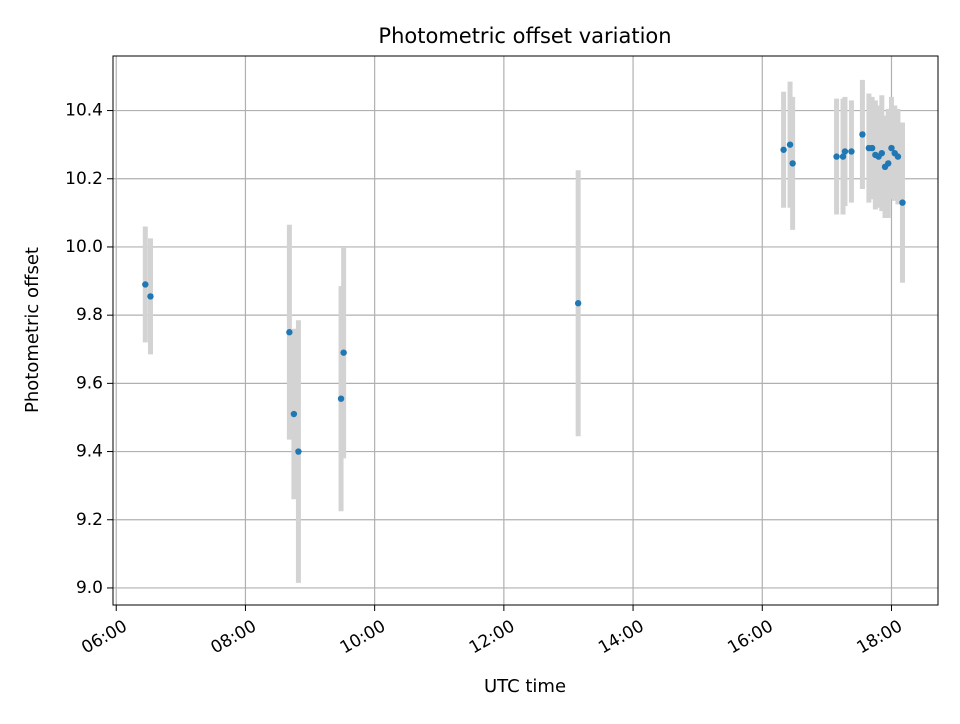  What do you see at coordinates (89, 520) in the screenshot?
I see `y-tick-label: 9.2` at bounding box center [89, 520].